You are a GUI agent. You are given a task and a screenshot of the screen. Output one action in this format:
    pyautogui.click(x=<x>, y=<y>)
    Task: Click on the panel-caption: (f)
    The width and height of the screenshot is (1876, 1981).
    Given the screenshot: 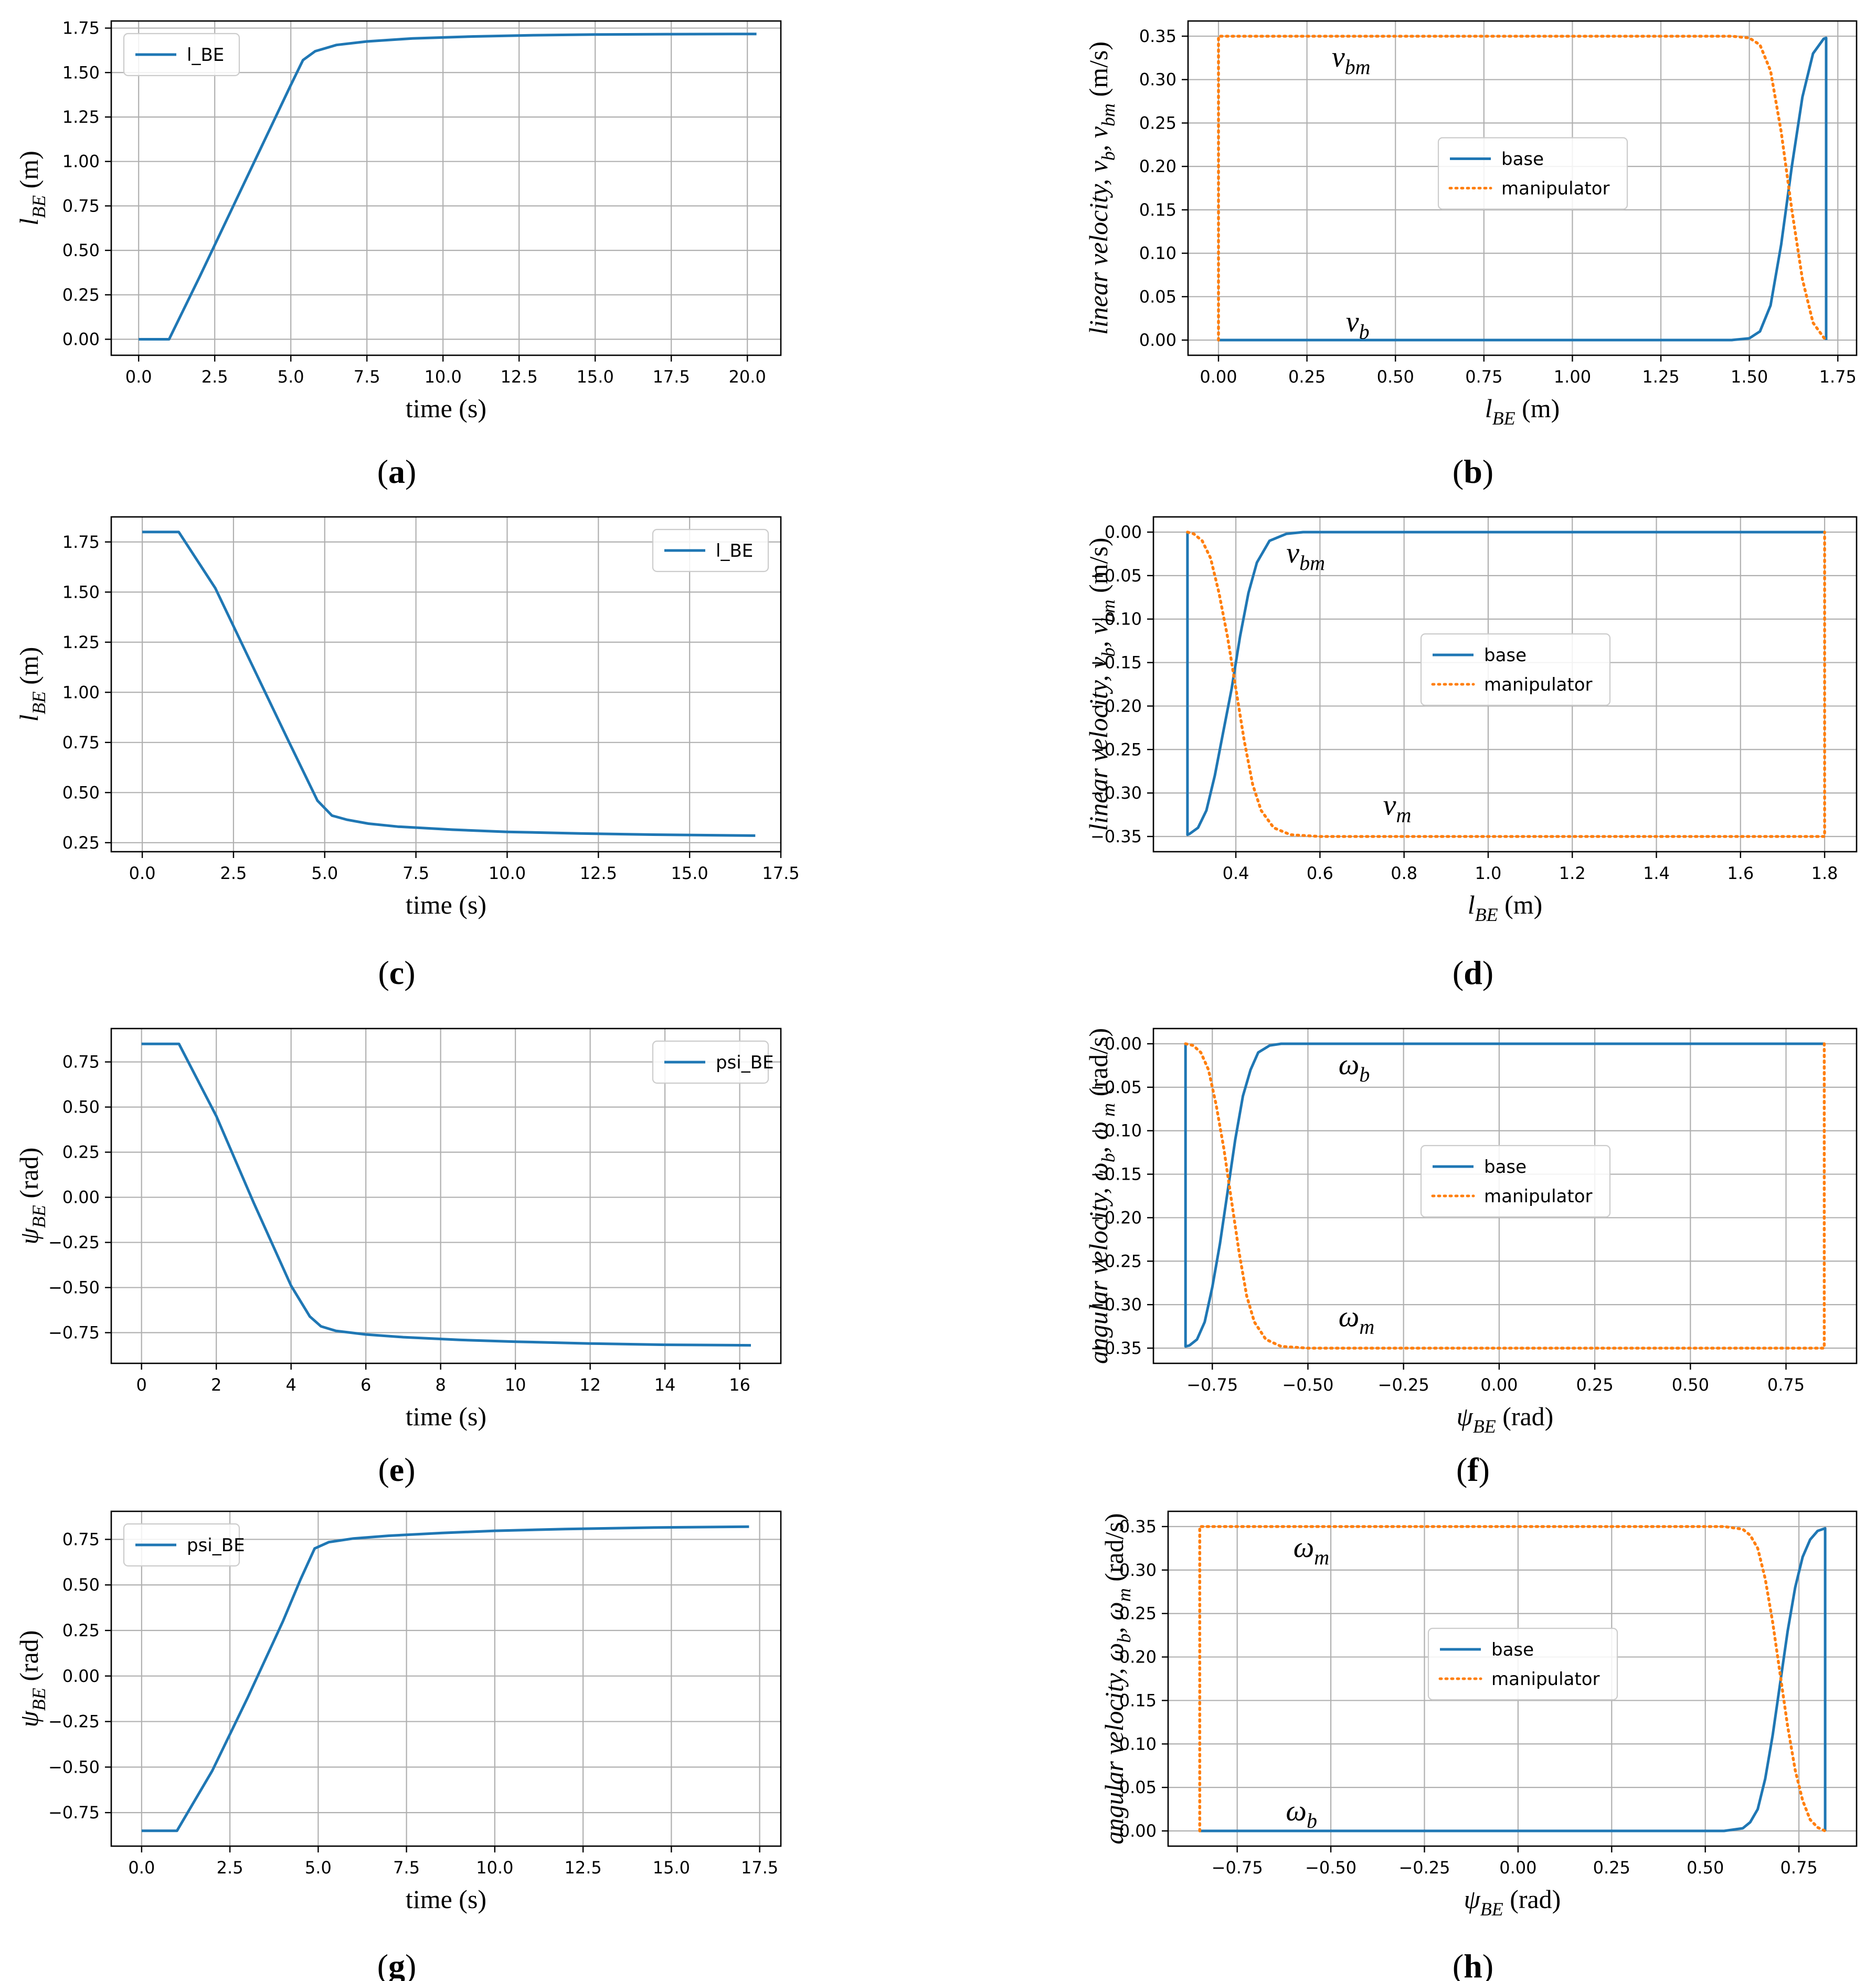 What is the action you would take?
    pyautogui.click(x=1473, y=1469)
    